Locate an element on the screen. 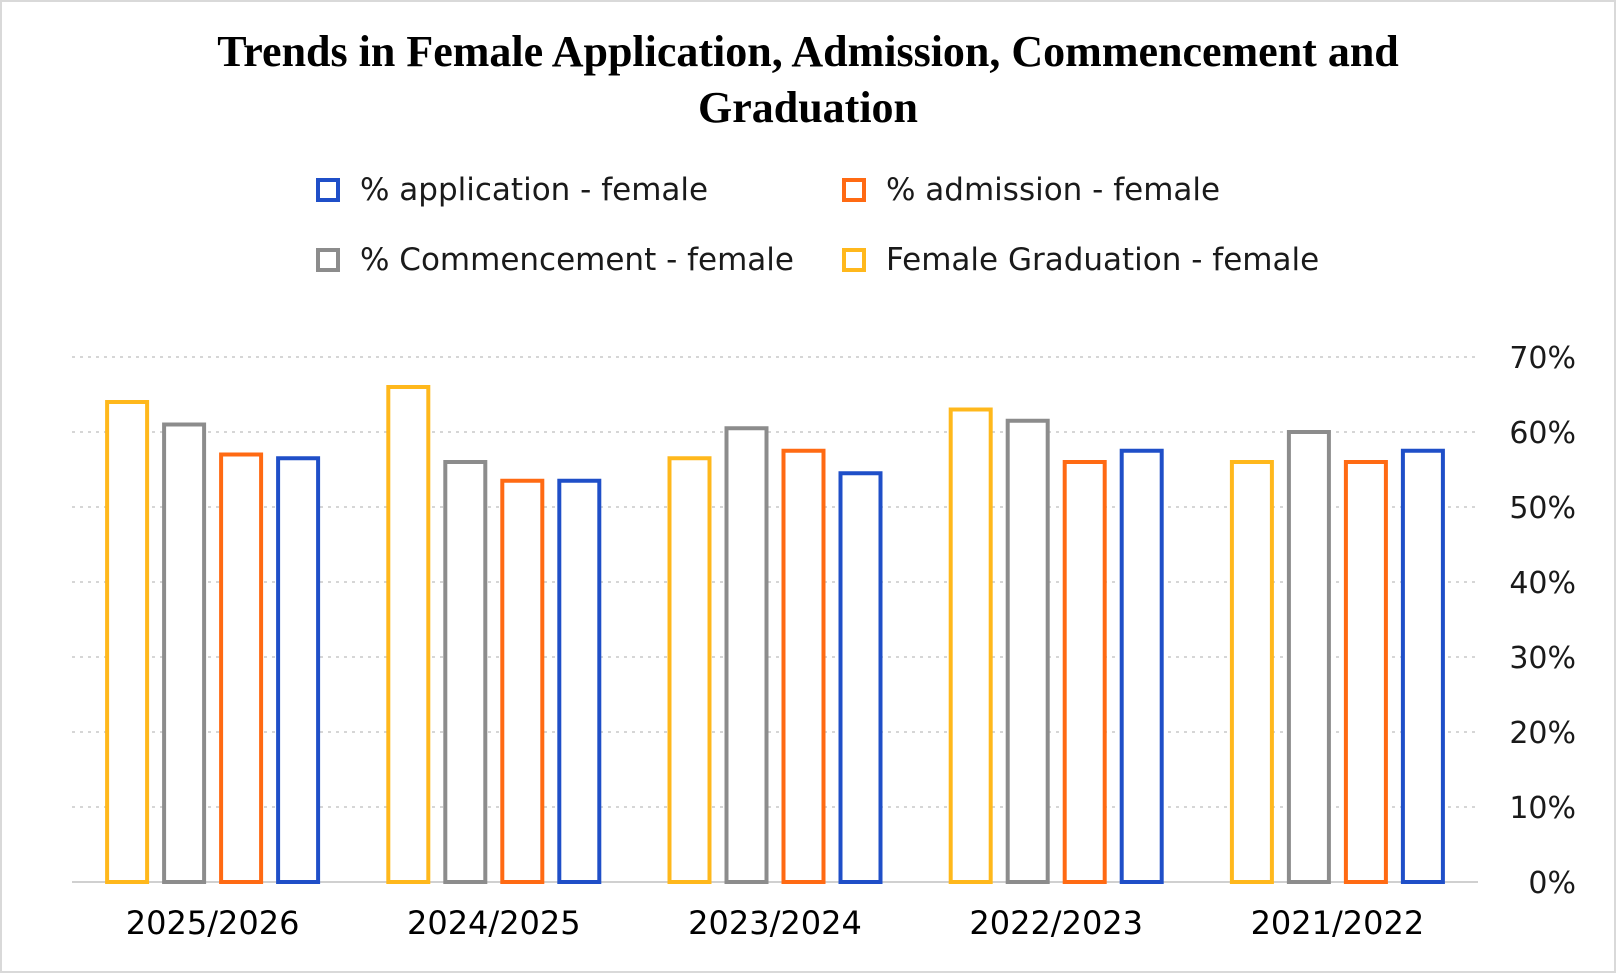 This screenshot has height=973, width=1616. x-tick-label: 2022/2023 is located at coordinates (1056, 923).